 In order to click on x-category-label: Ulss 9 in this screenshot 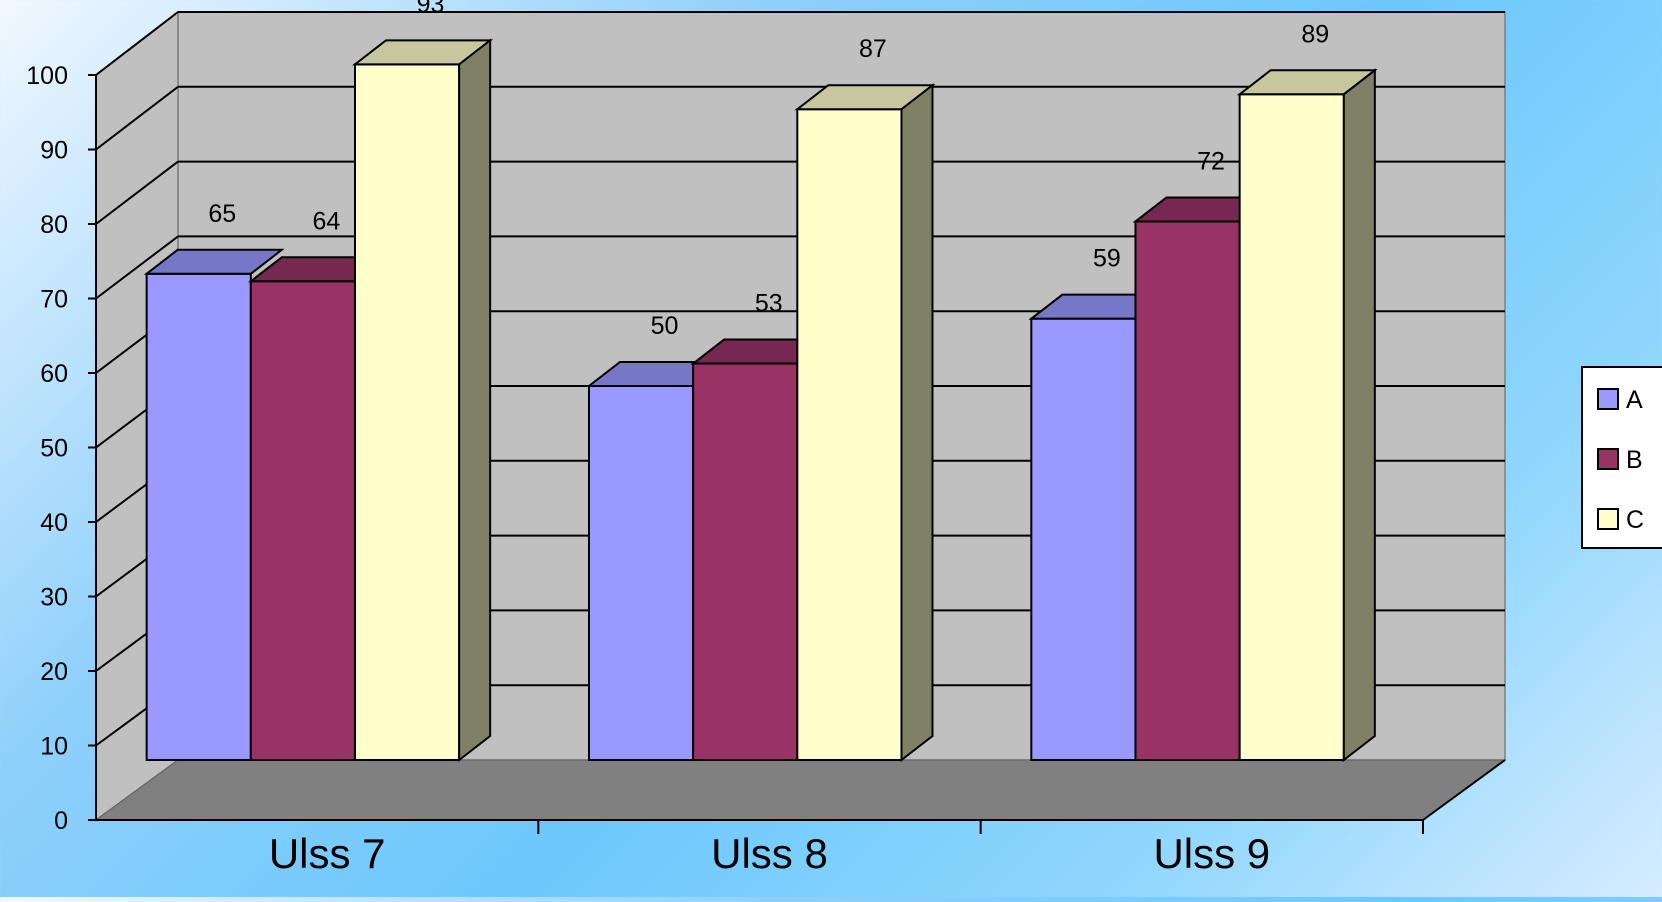, I will do `click(1211, 853)`.